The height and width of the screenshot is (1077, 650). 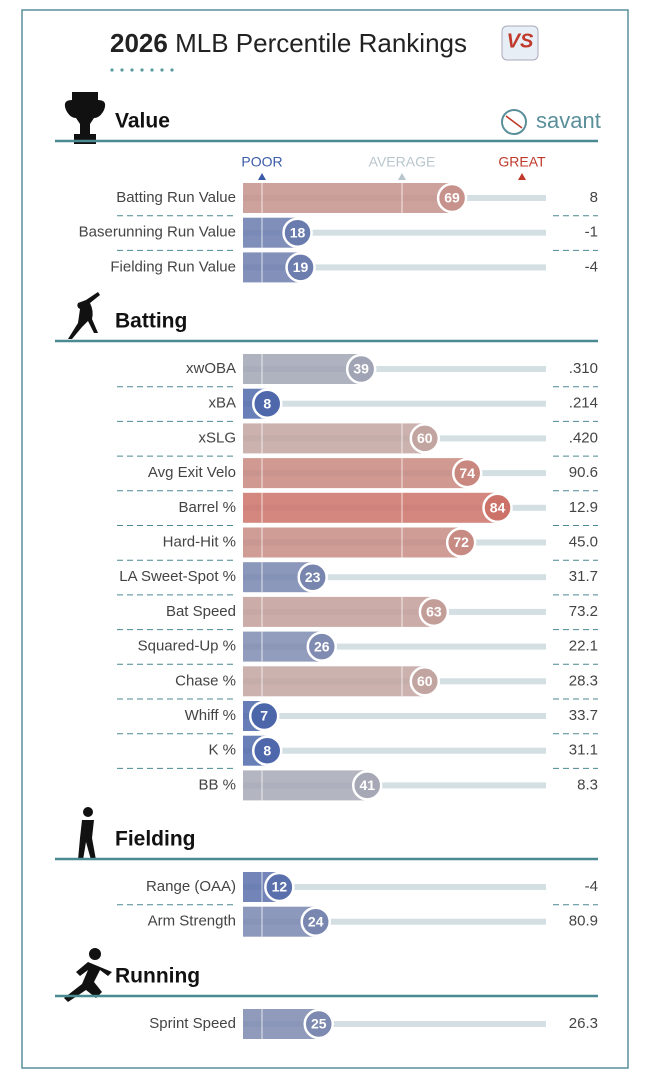 I want to click on row-label: Baserunning Run Value, so click(x=157, y=232).